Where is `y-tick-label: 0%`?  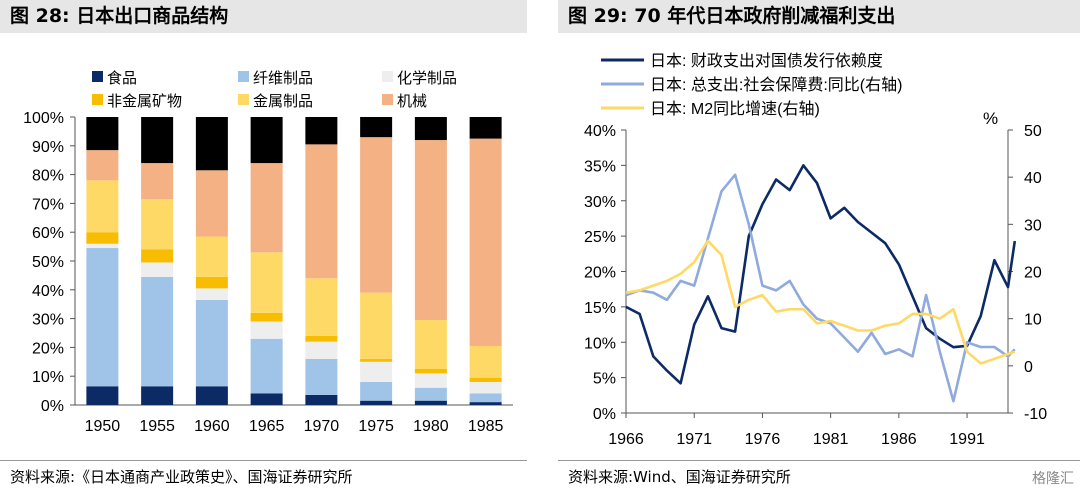 y-tick-label: 0% is located at coordinates (52, 406).